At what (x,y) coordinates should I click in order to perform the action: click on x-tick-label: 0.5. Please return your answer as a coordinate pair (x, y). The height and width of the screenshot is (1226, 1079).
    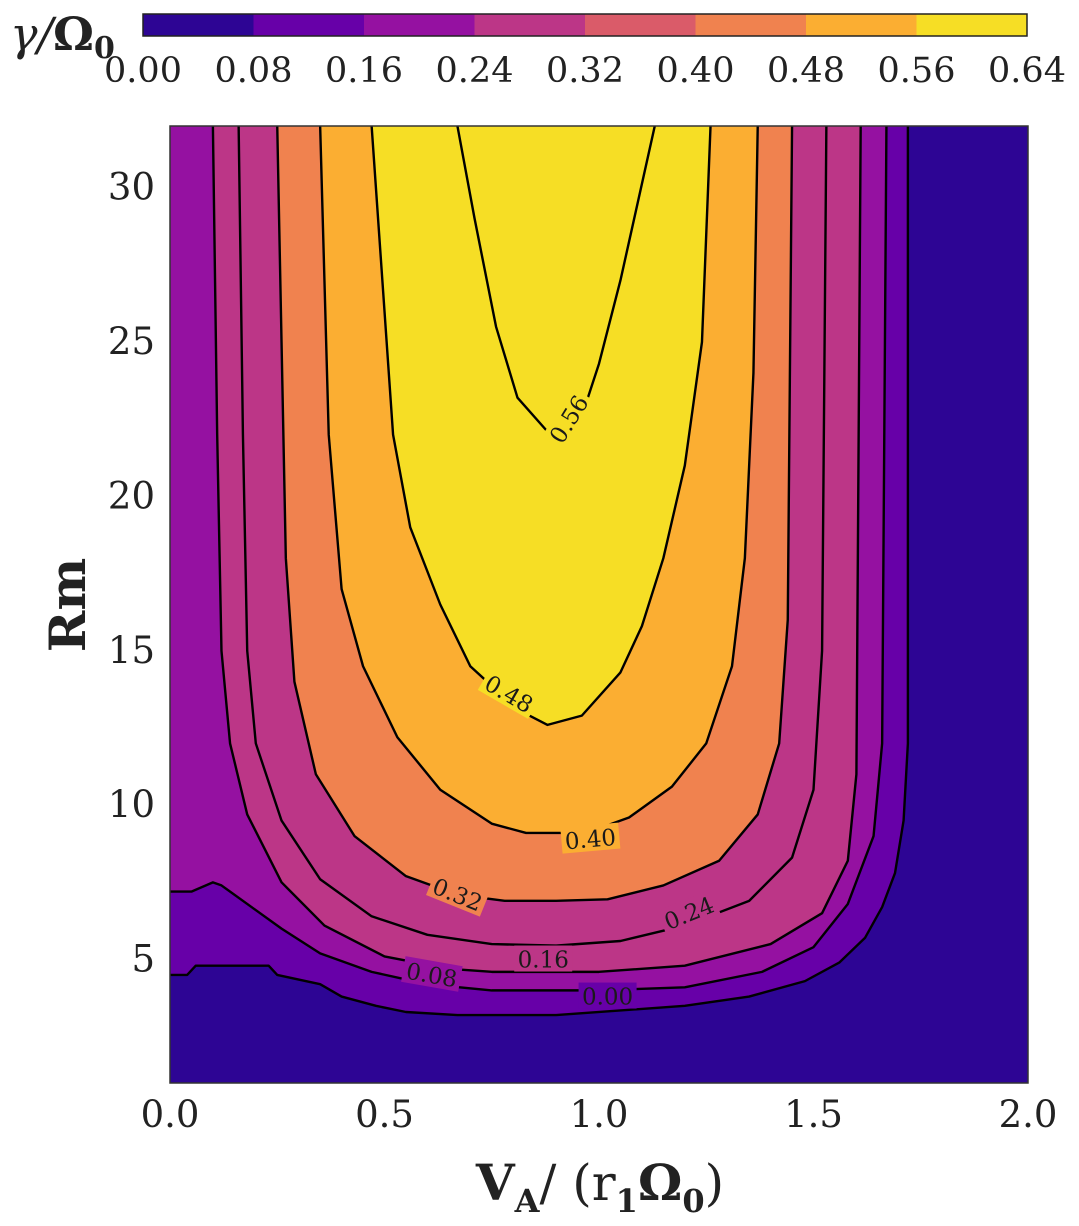
    Looking at the image, I should click on (384, 1114).